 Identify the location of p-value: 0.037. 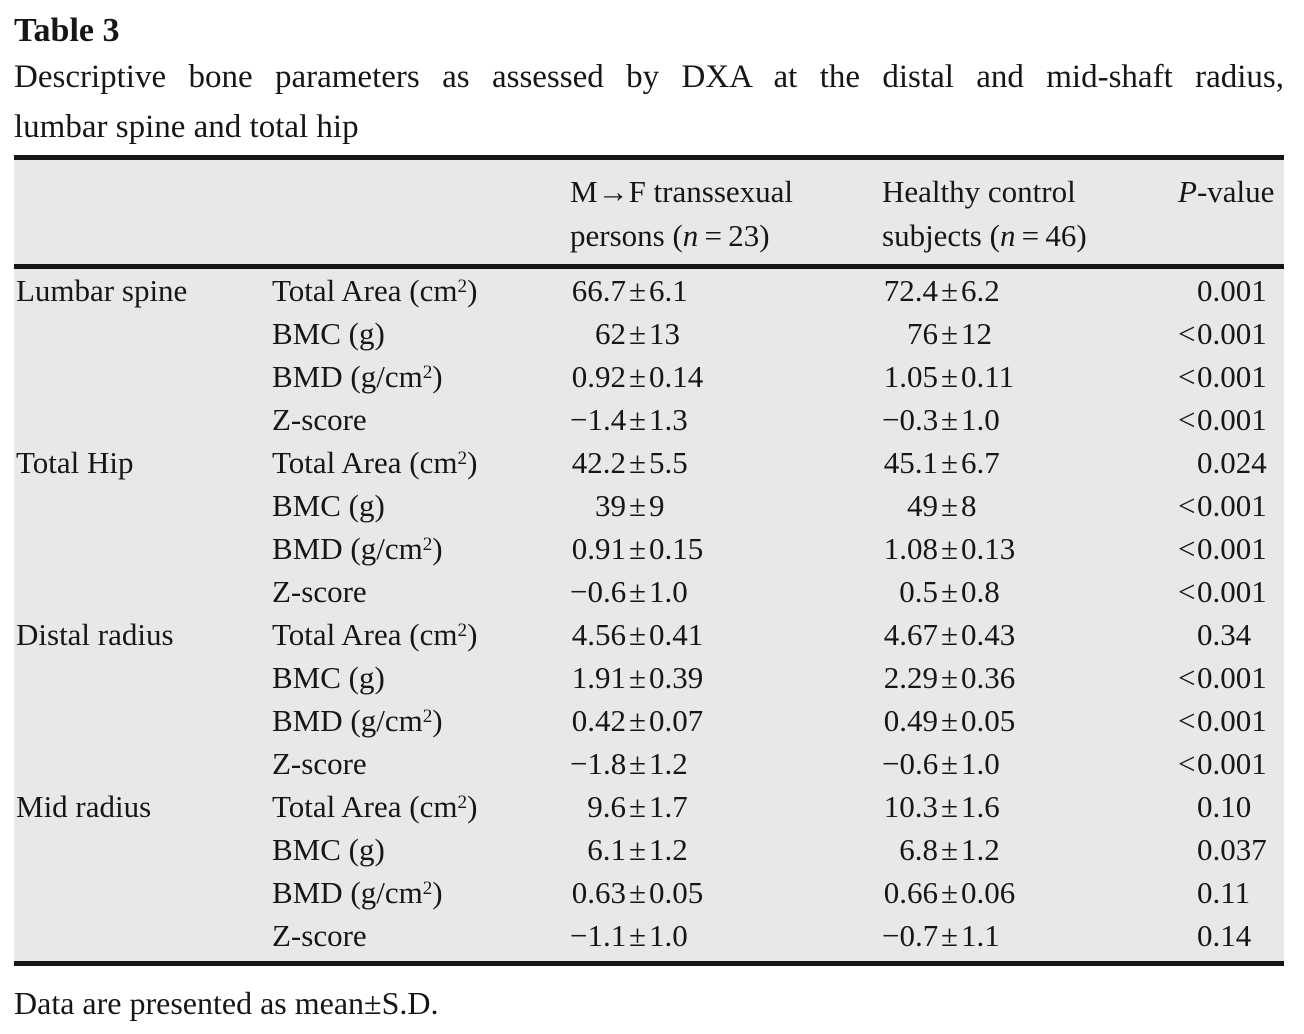
(1232, 849).